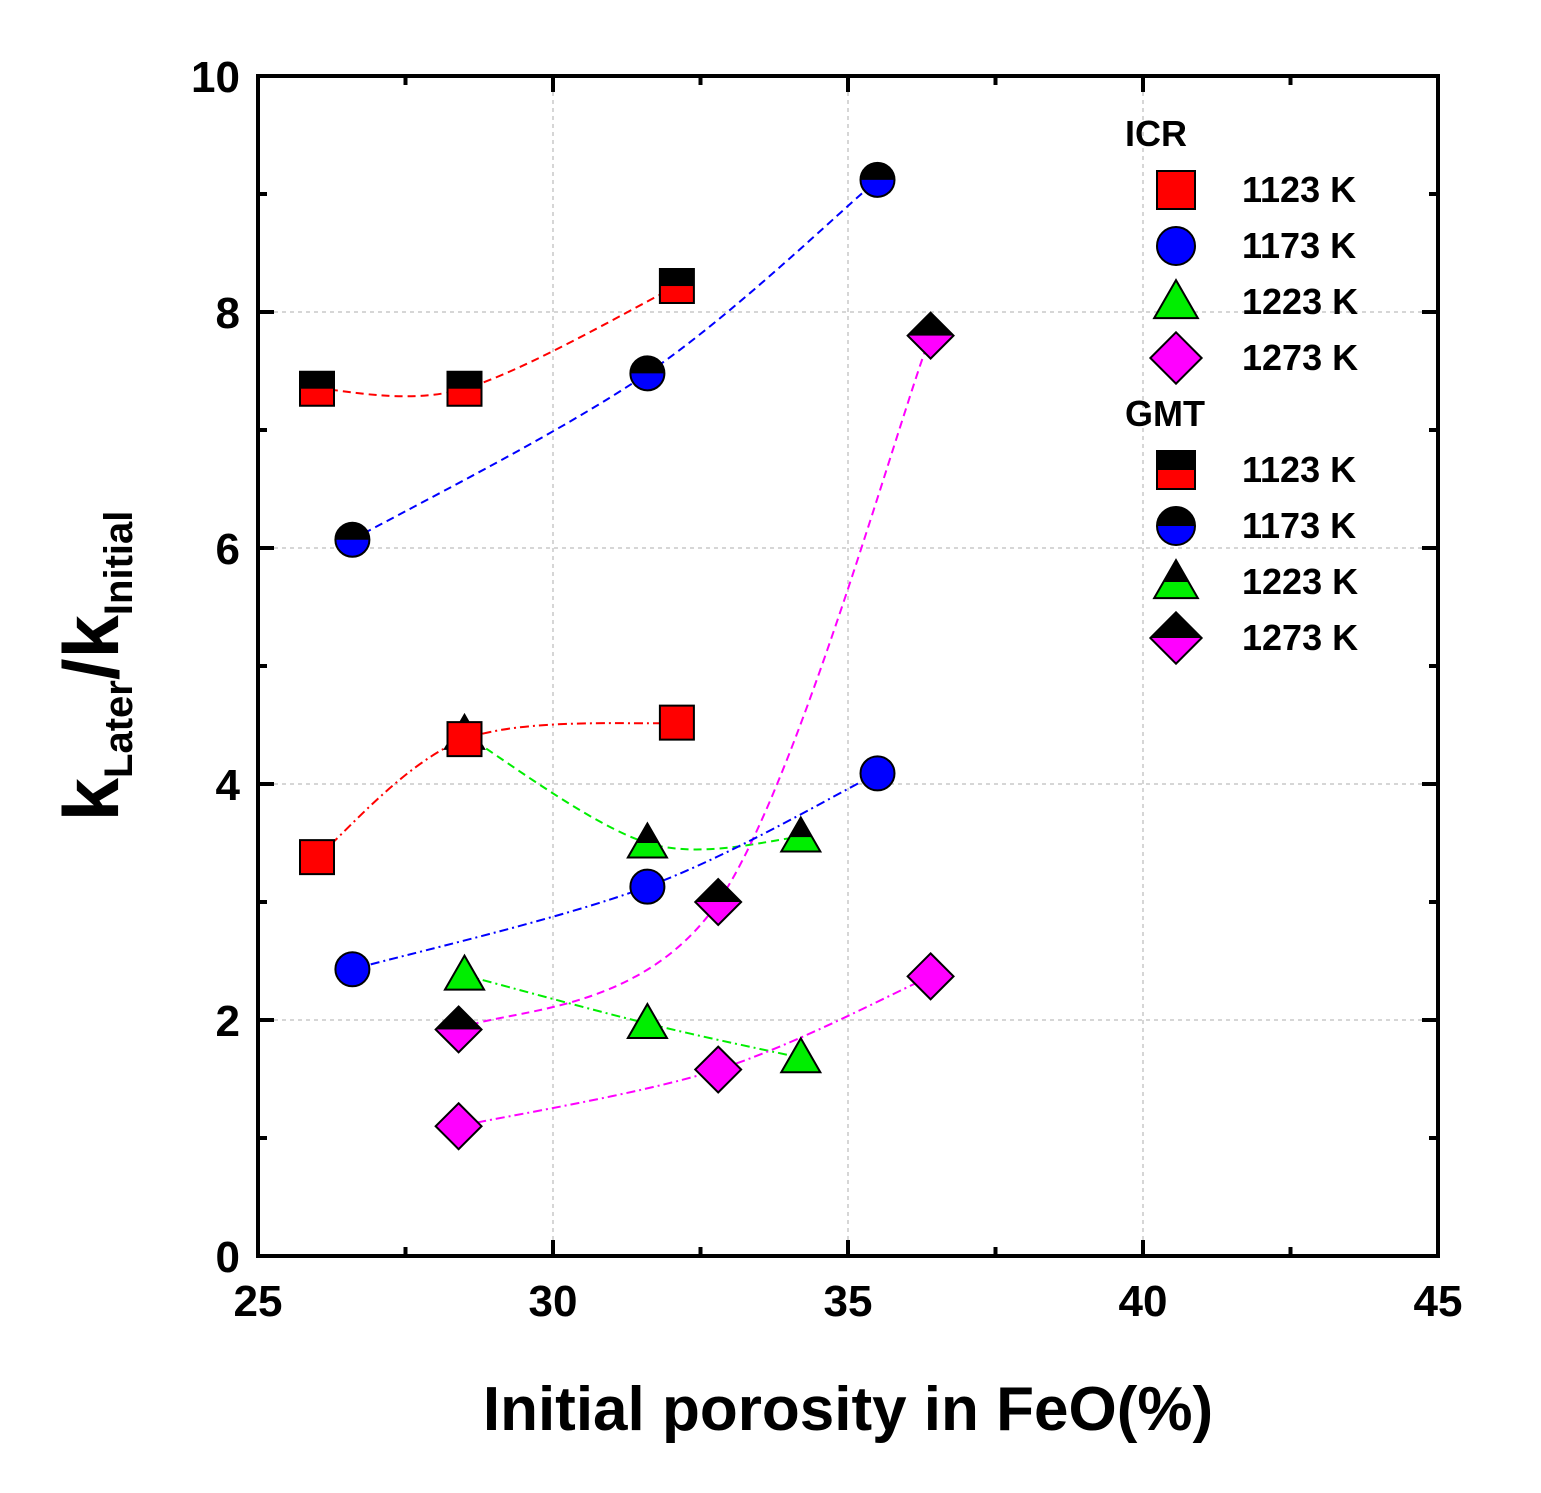 This screenshot has height=1493, width=1541. What do you see at coordinates (1438, 1301) in the screenshot?
I see `x-tick-label: 45` at bounding box center [1438, 1301].